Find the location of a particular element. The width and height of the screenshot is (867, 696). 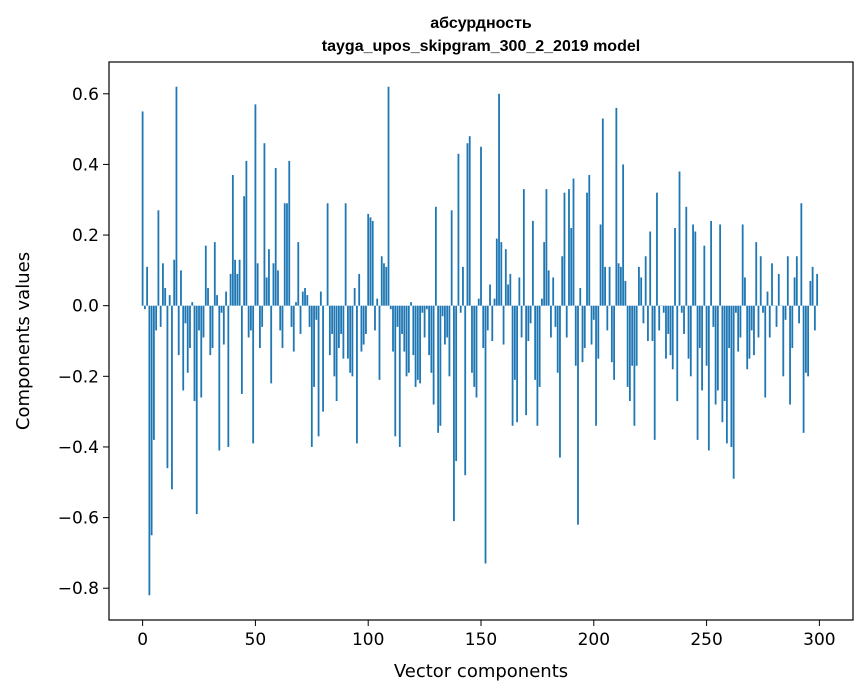

x-tick-label: 0 is located at coordinates (142, 640).